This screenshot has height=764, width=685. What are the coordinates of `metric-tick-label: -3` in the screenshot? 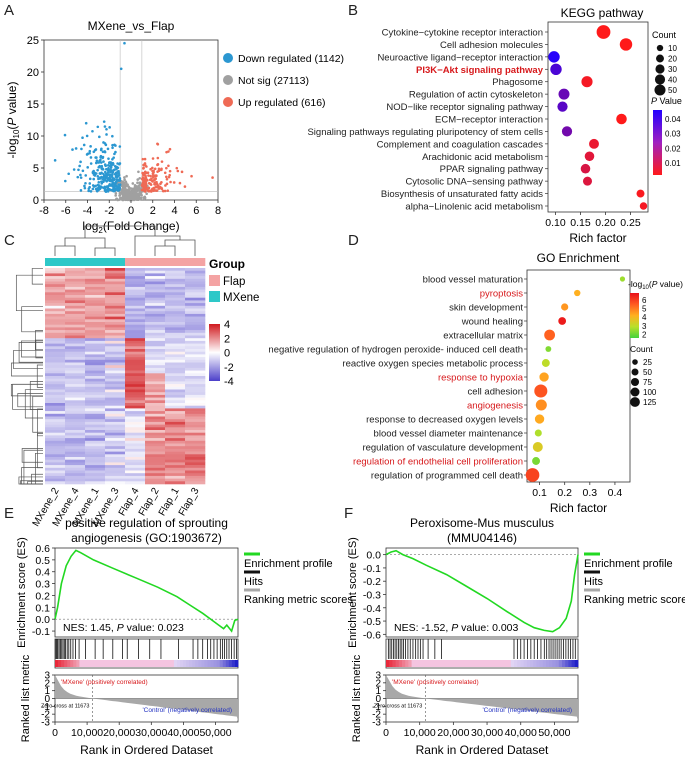 It's located at (376, 723).